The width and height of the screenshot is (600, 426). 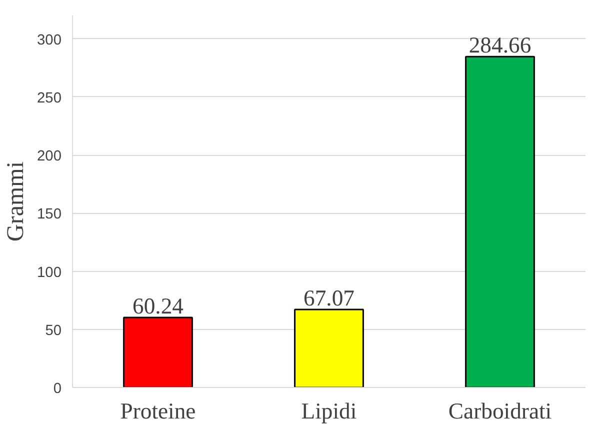 What do you see at coordinates (53, 330) in the screenshot?
I see `y-tick-label: 50` at bounding box center [53, 330].